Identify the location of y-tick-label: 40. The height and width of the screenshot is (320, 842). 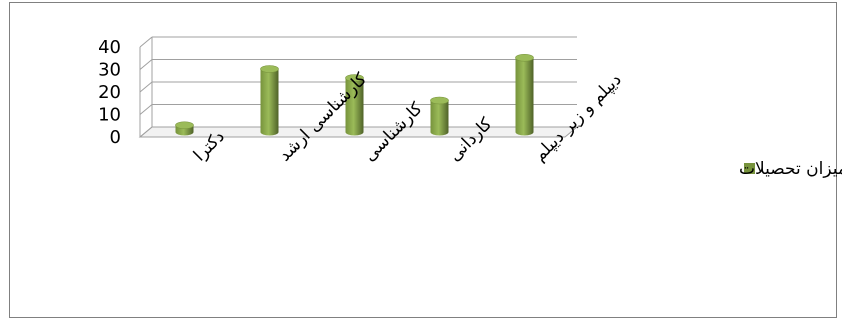
(109, 47).